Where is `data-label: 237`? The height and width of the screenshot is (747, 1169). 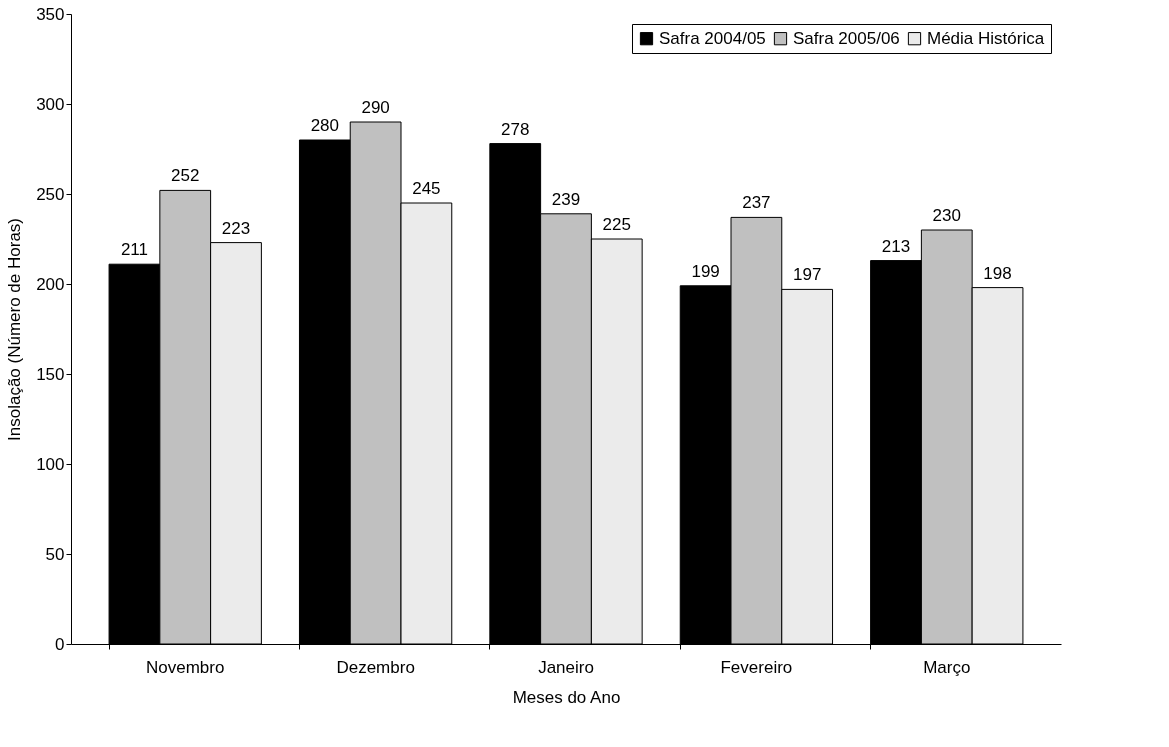 data-label: 237 is located at coordinates (756, 203).